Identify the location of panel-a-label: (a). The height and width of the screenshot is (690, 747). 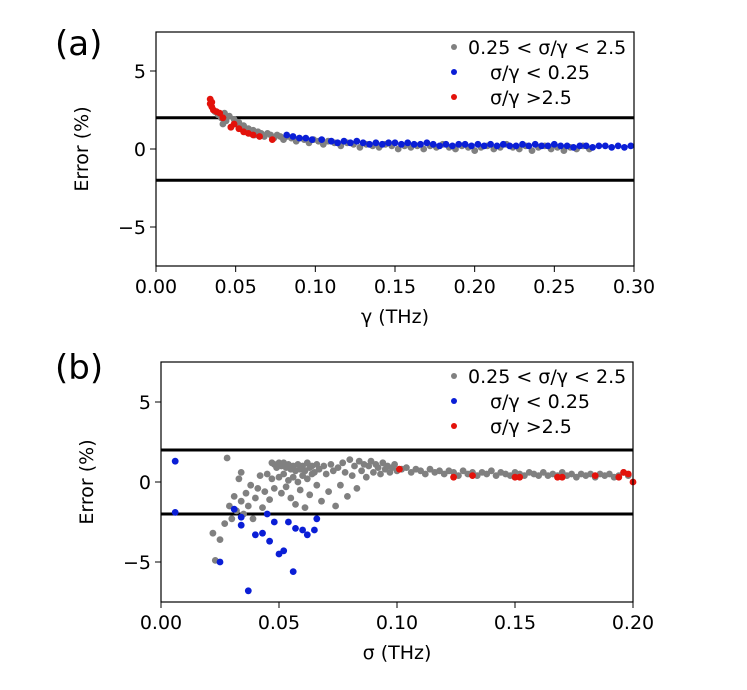
(79, 44).